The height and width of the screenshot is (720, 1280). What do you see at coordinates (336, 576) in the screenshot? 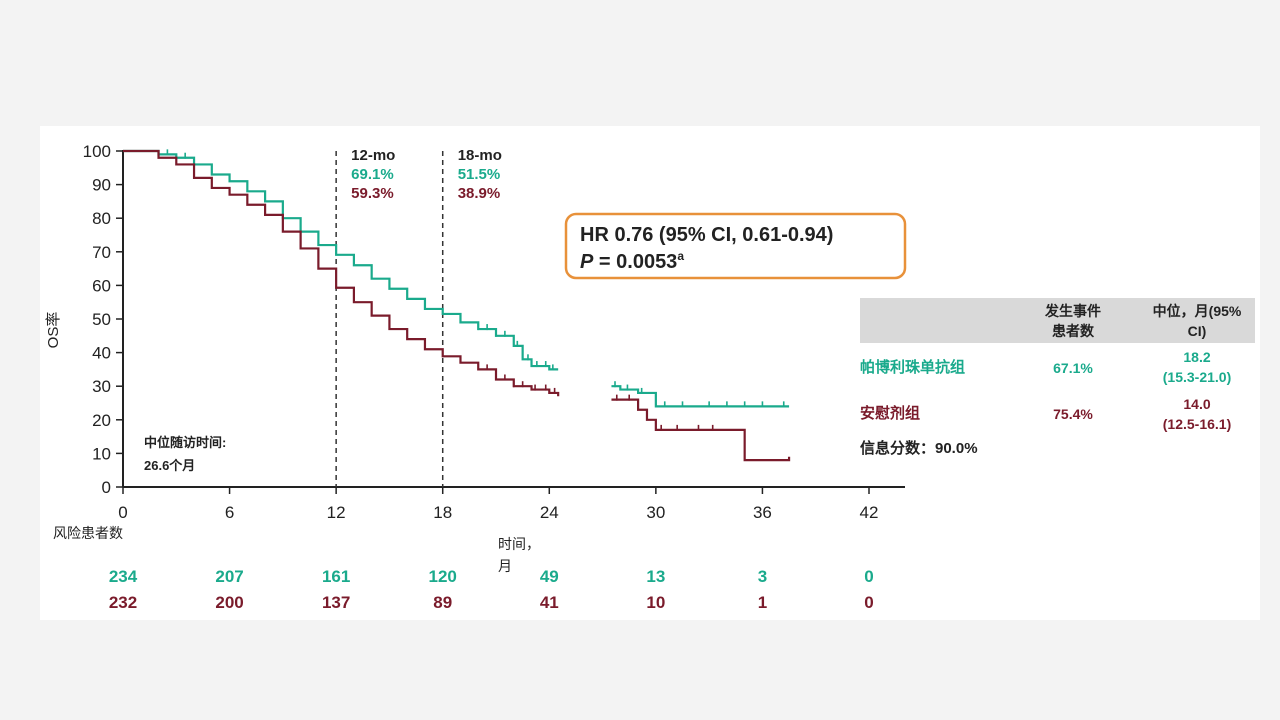
I see `risk-value-0-2: 161` at bounding box center [336, 576].